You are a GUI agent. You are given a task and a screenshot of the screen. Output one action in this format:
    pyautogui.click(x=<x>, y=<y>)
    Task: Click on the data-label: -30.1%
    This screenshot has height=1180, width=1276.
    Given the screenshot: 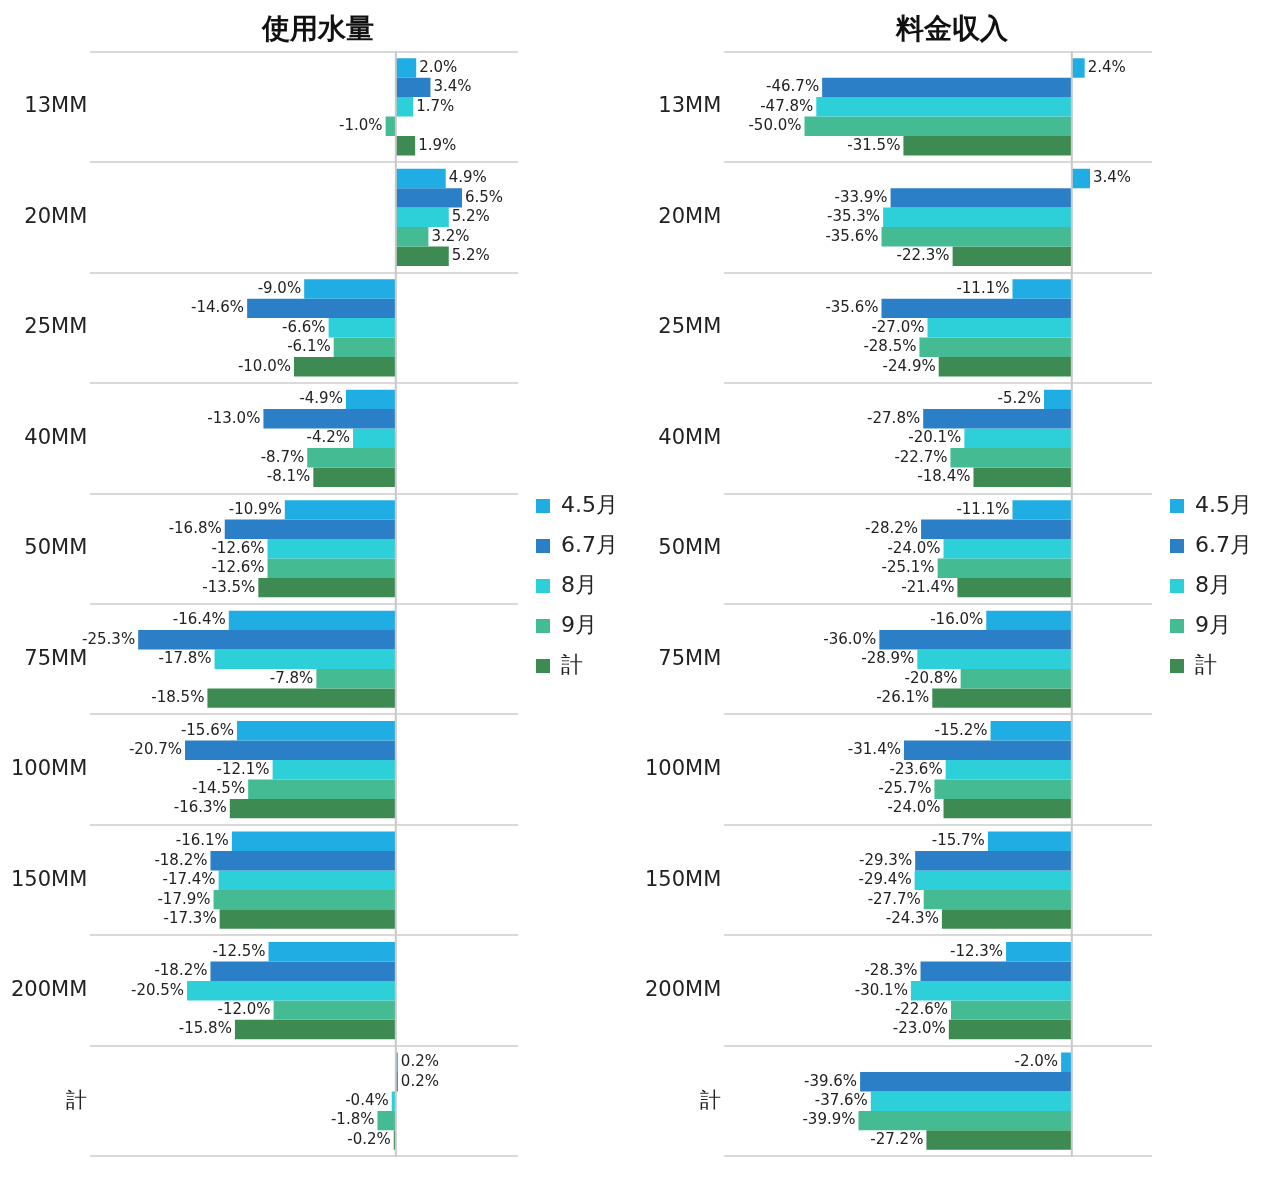 What is the action you would take?
    pyautogui.click(x=881, y=989)
    